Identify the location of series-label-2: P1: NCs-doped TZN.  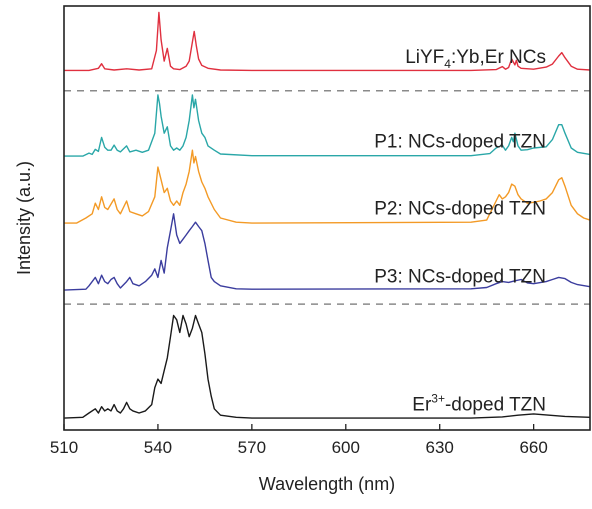
(460, 142).